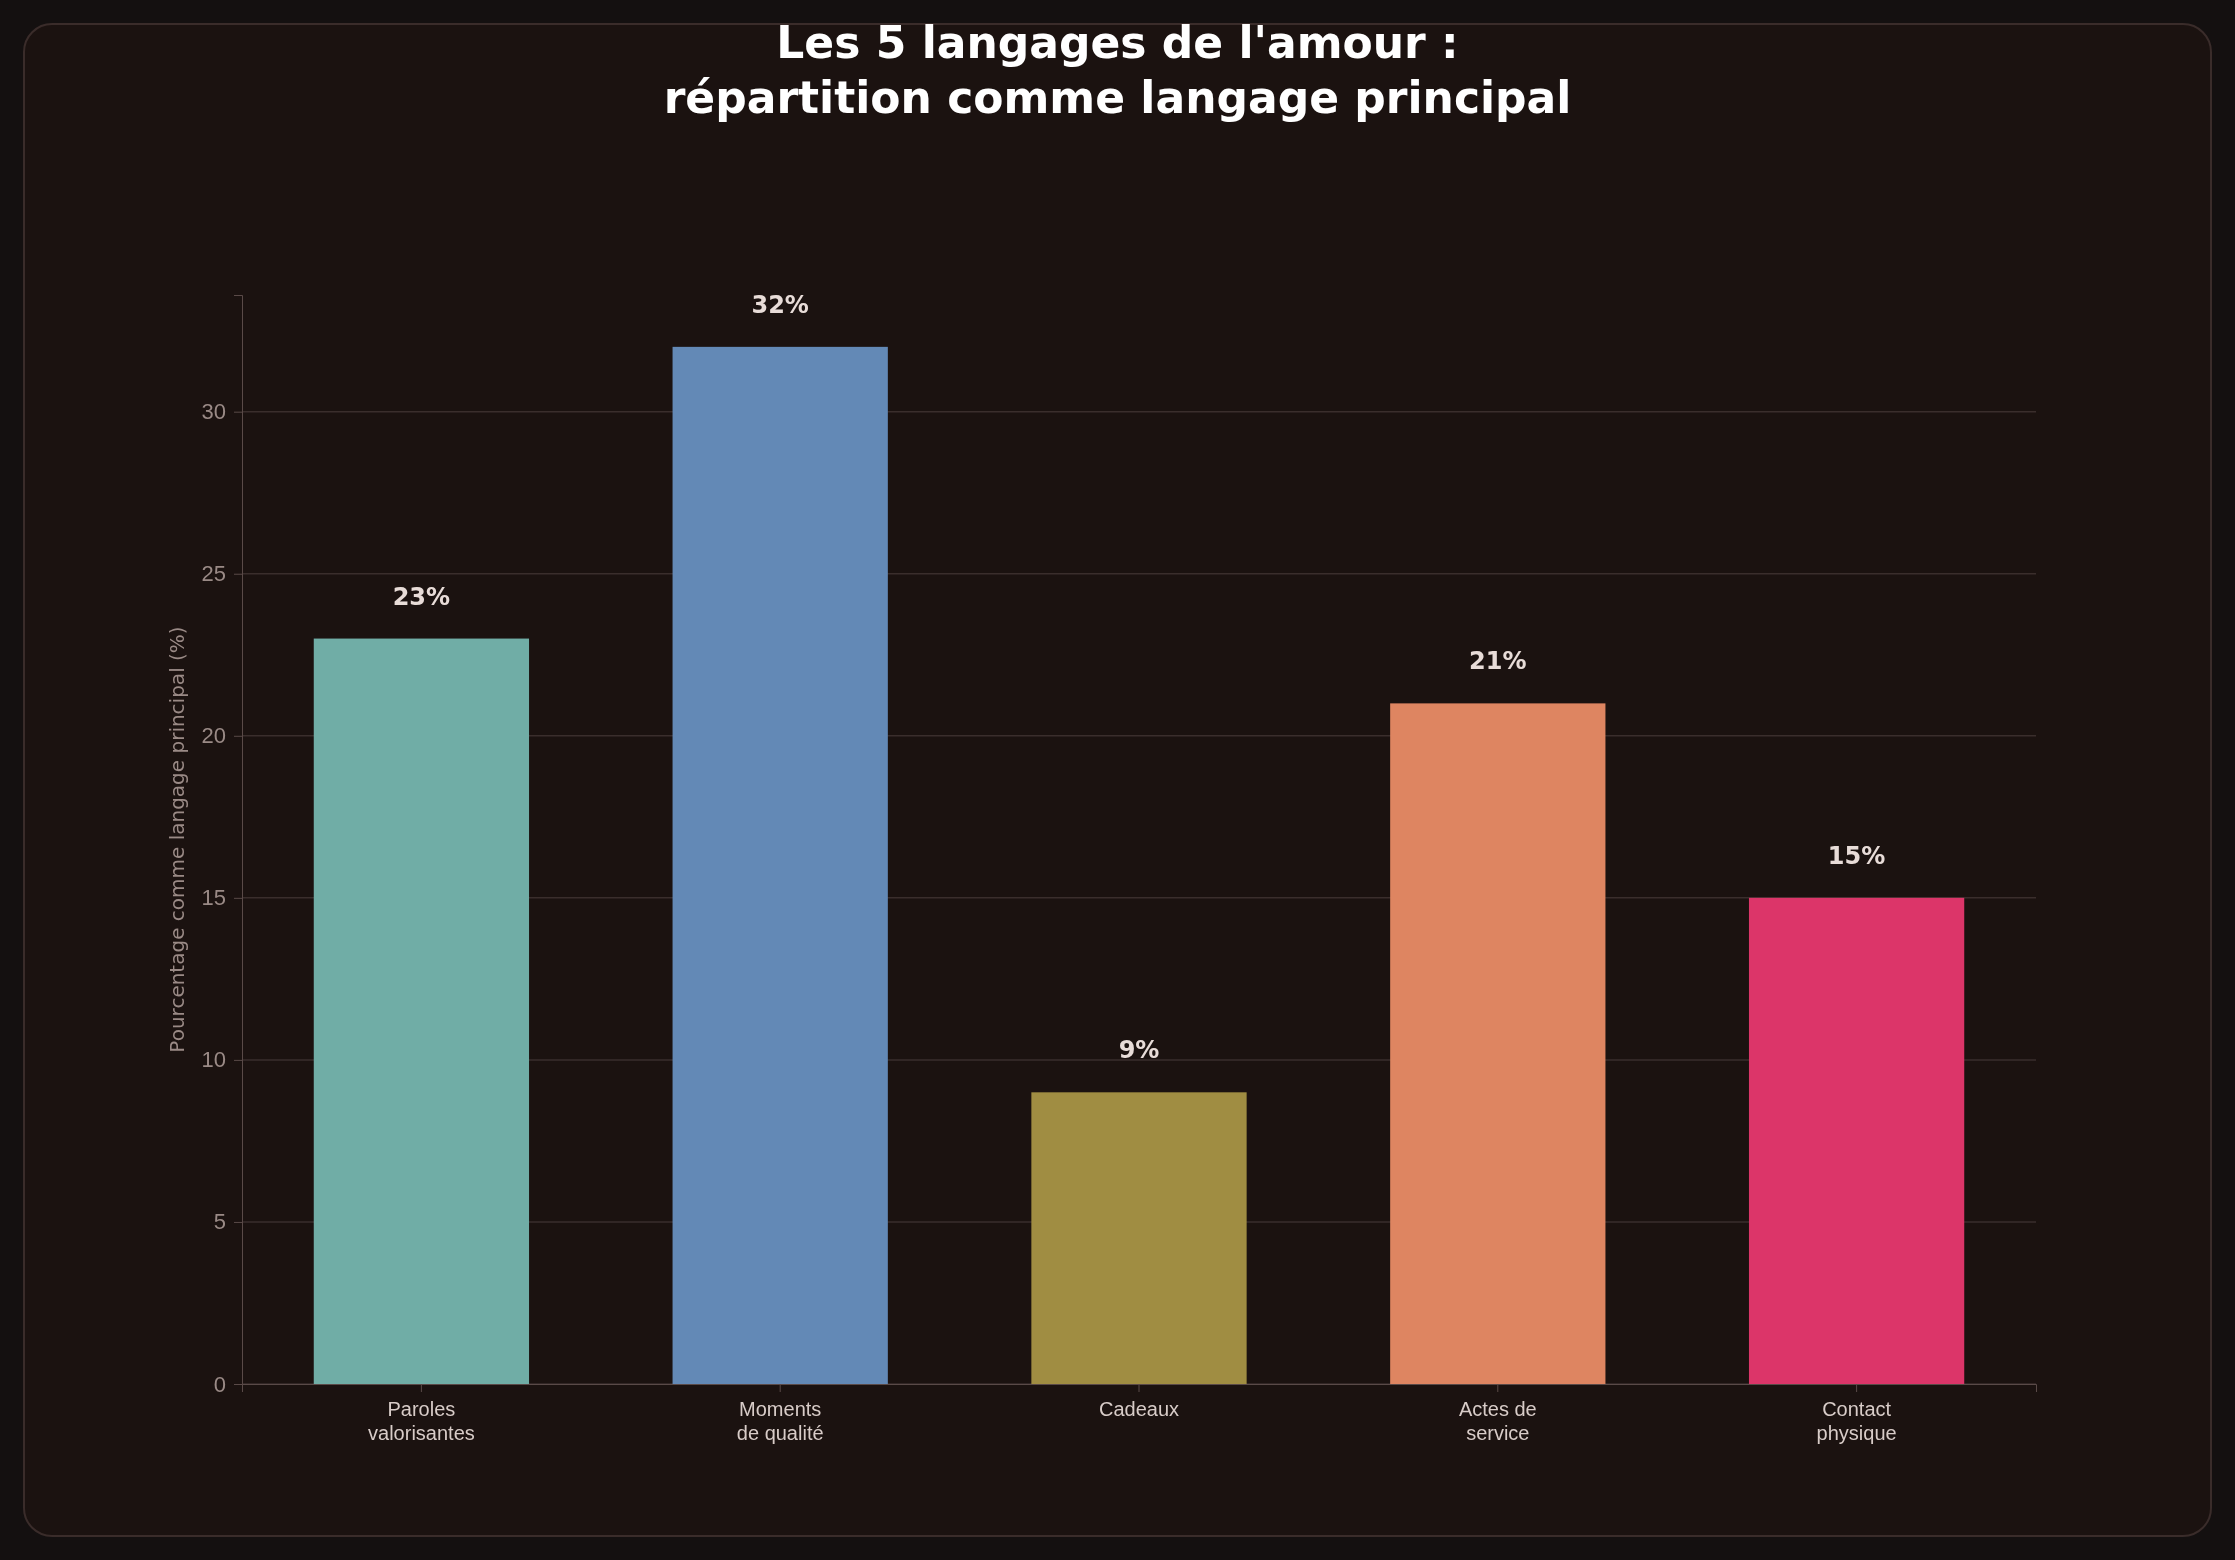 Image resolution: width=2235 pixels, height=1560 pixels. What do you see at coordinates (1139, 1409) in the screenshot?
I see `x-tick-label: Cadeaux` at bounding box center [1139, 1409].